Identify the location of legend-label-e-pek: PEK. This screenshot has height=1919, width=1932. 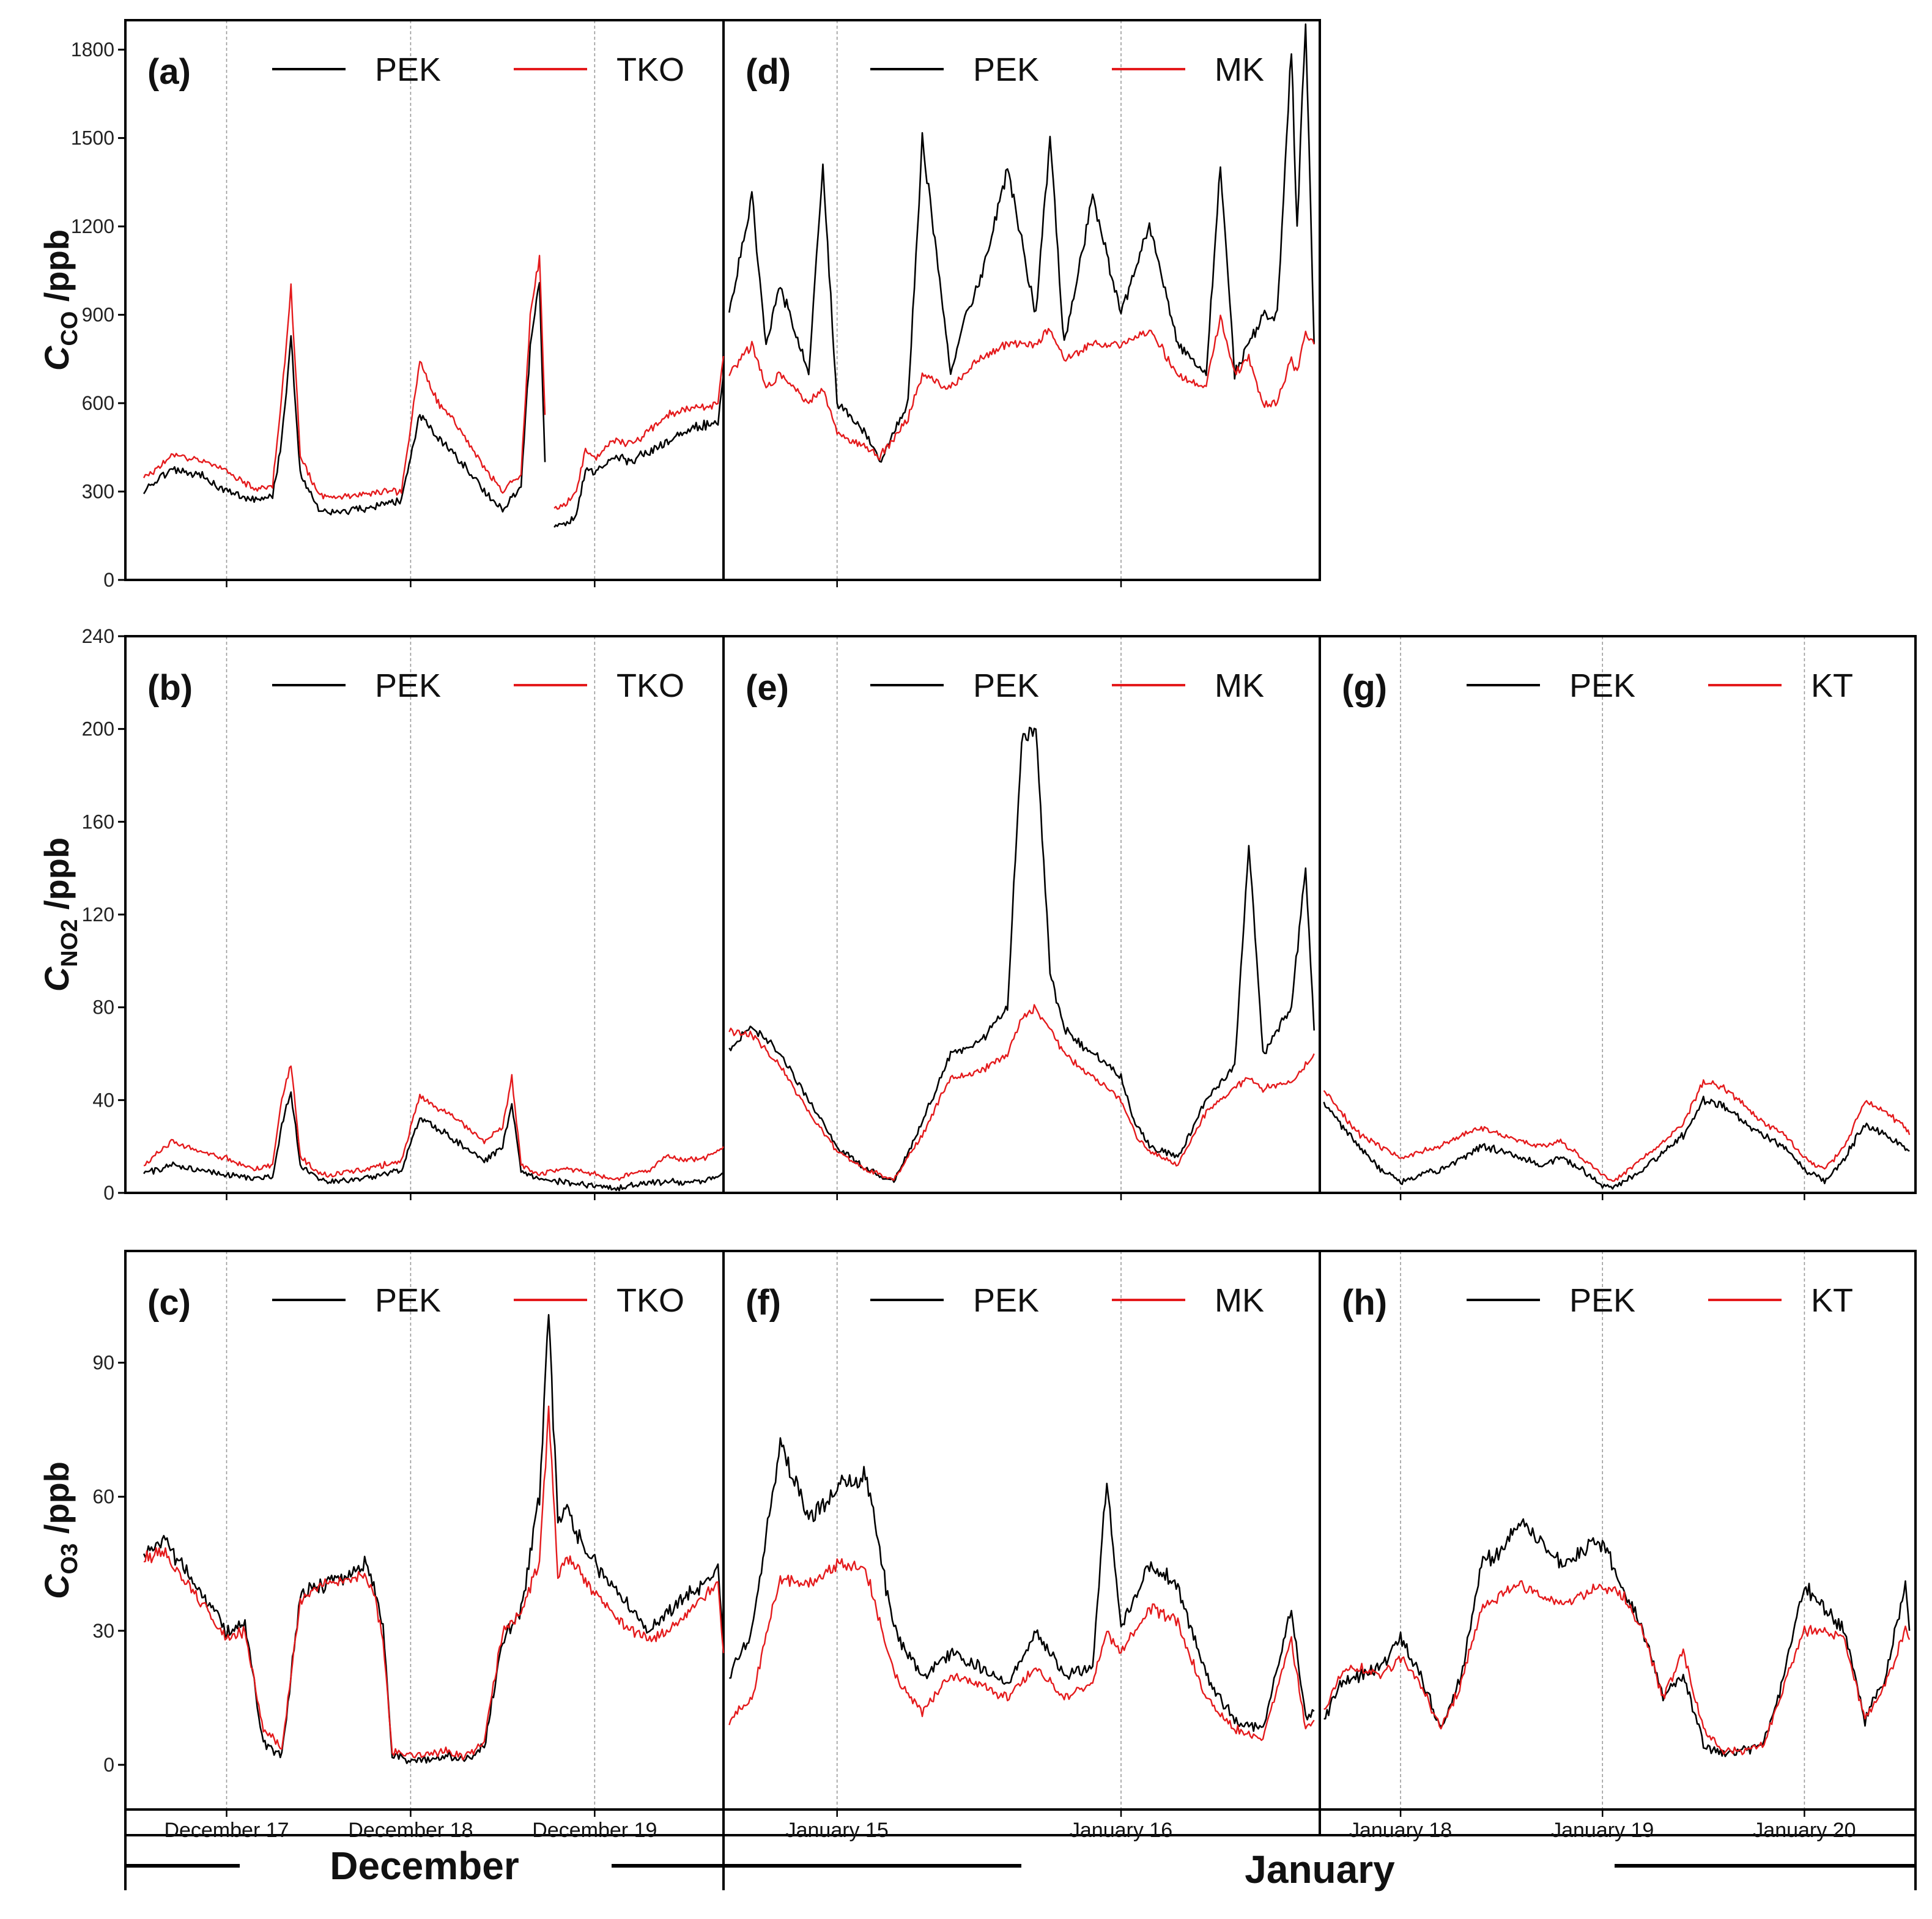
(1006, 685).